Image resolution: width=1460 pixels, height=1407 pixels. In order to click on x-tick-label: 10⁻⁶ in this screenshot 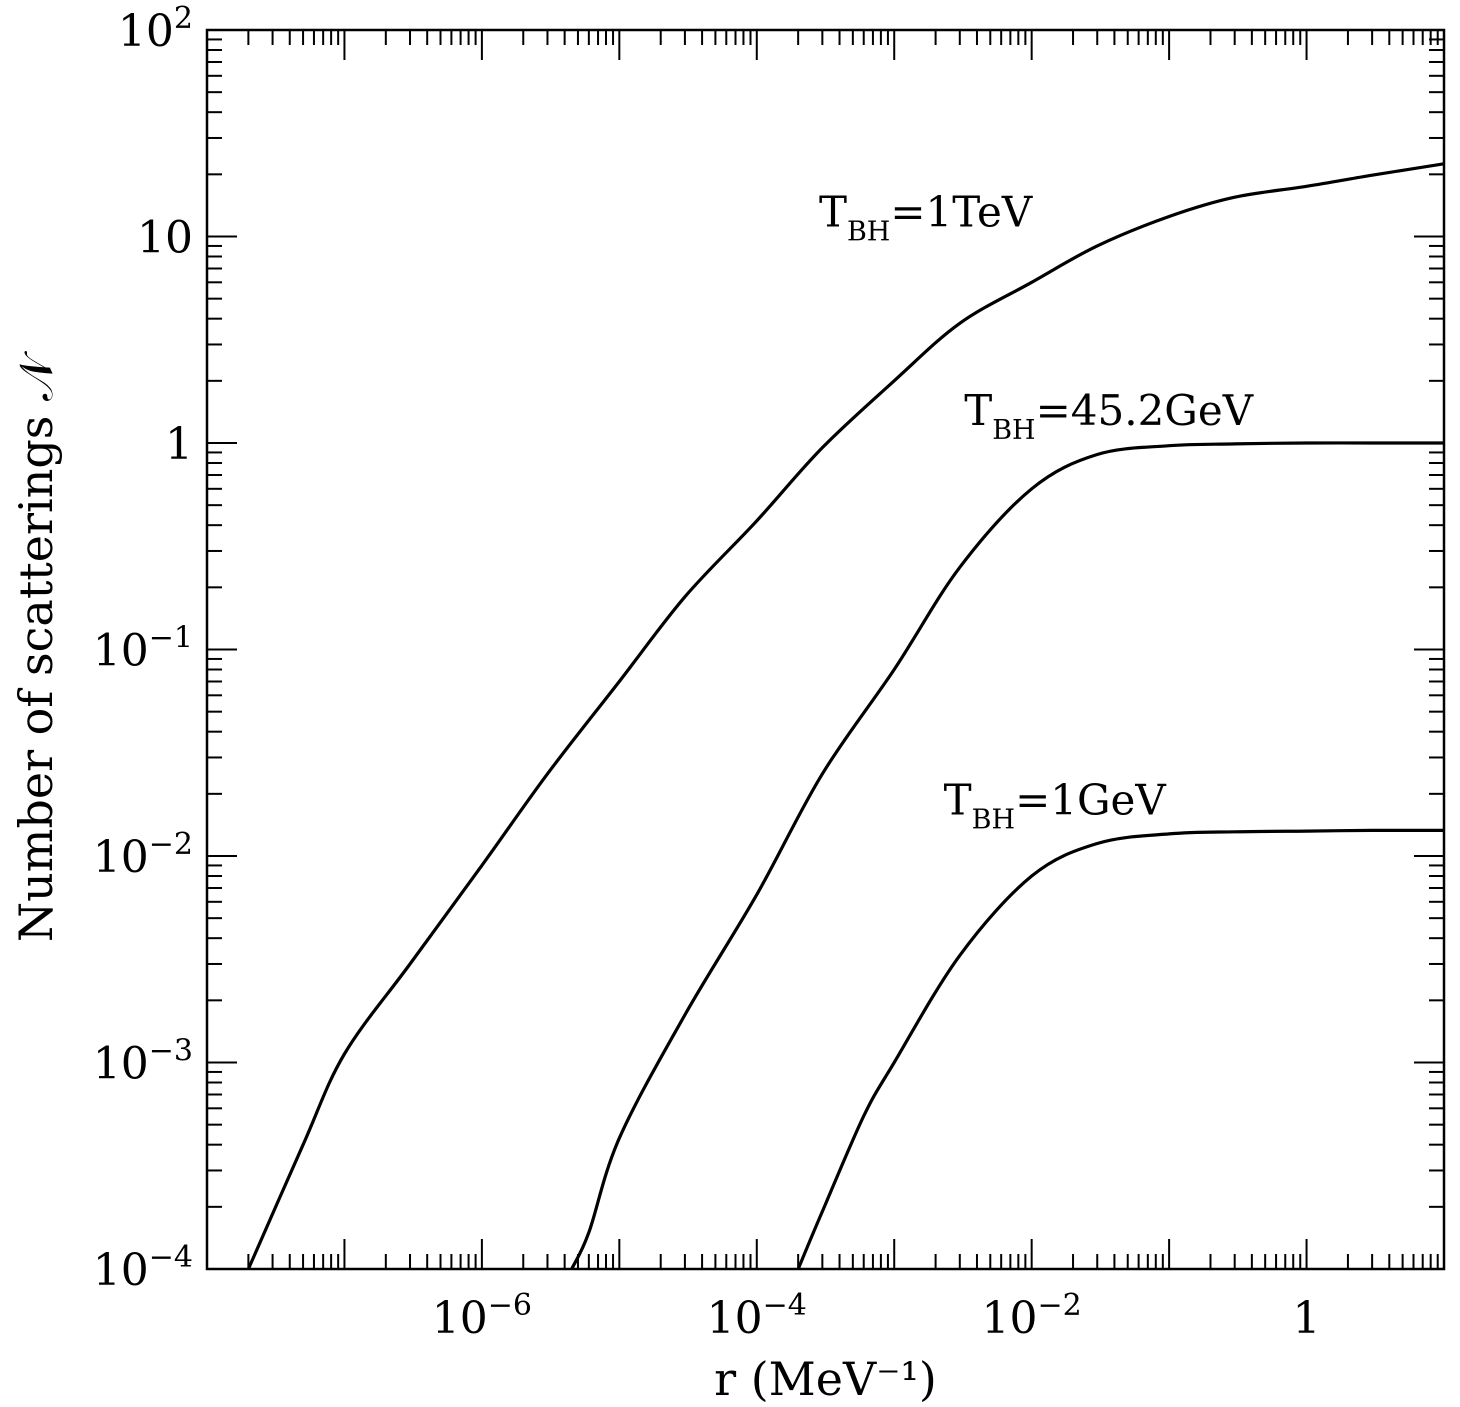, I will do `click(482, 1316)`.